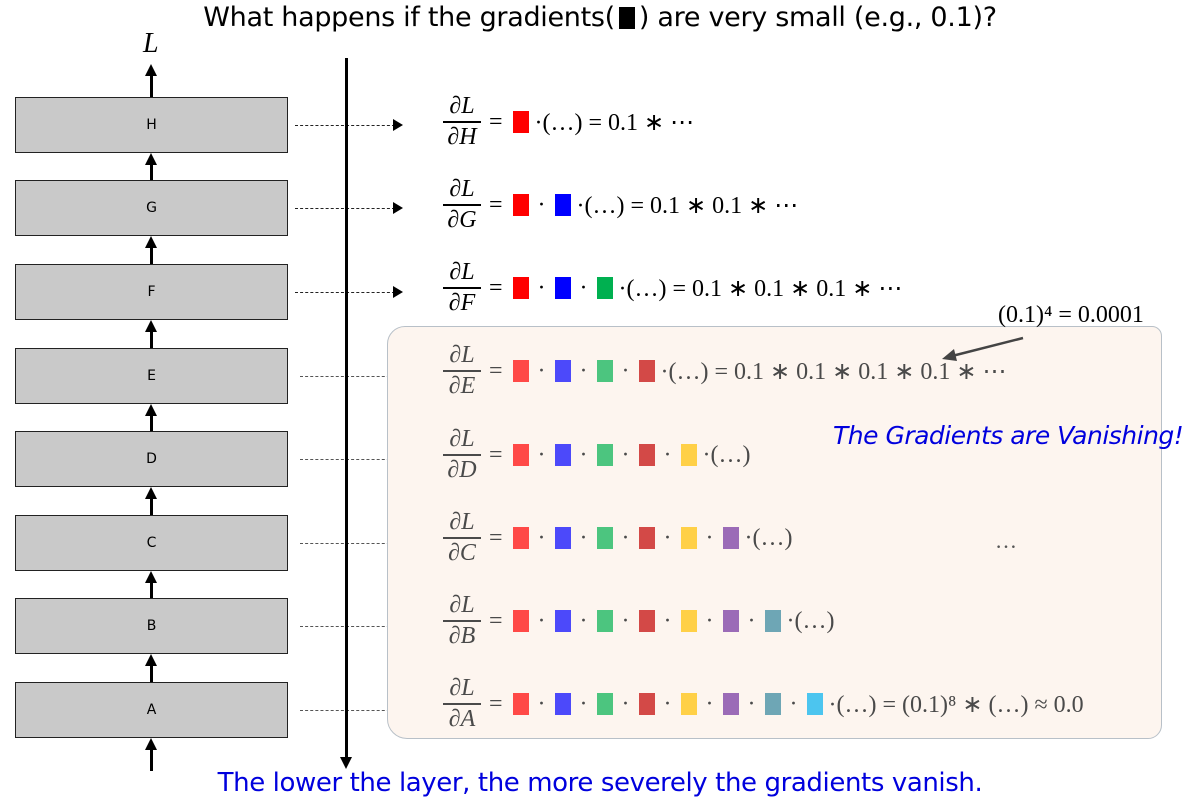 The height and width of the screenshot is (803, 1200). I want to click on partial-fraction: ∂L ∂B, so click(462, 621).